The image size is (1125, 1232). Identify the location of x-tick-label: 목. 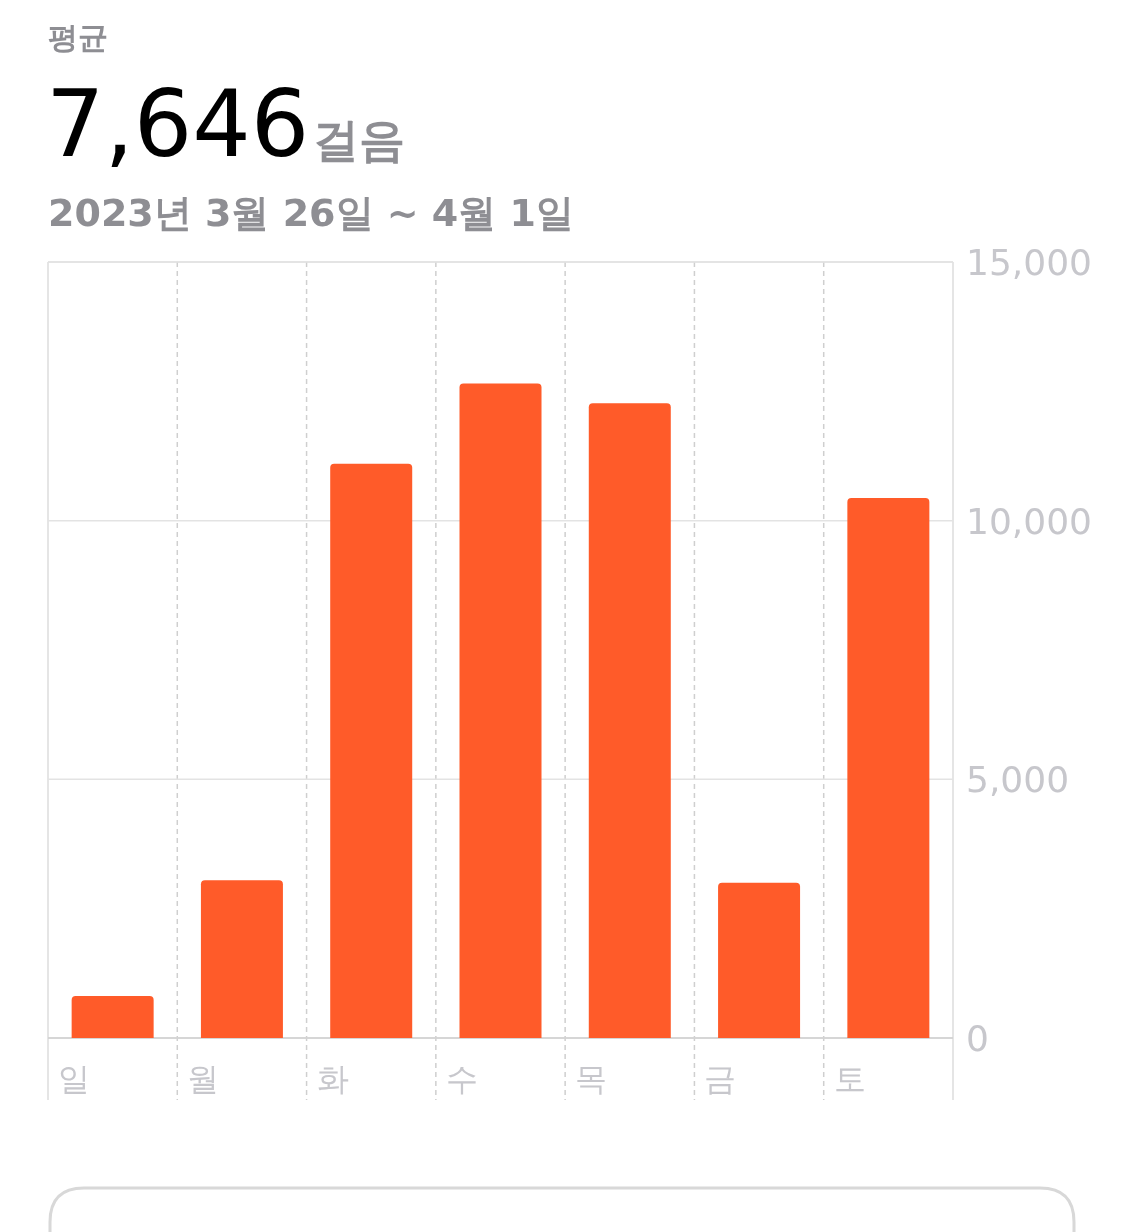
(591, 1079).